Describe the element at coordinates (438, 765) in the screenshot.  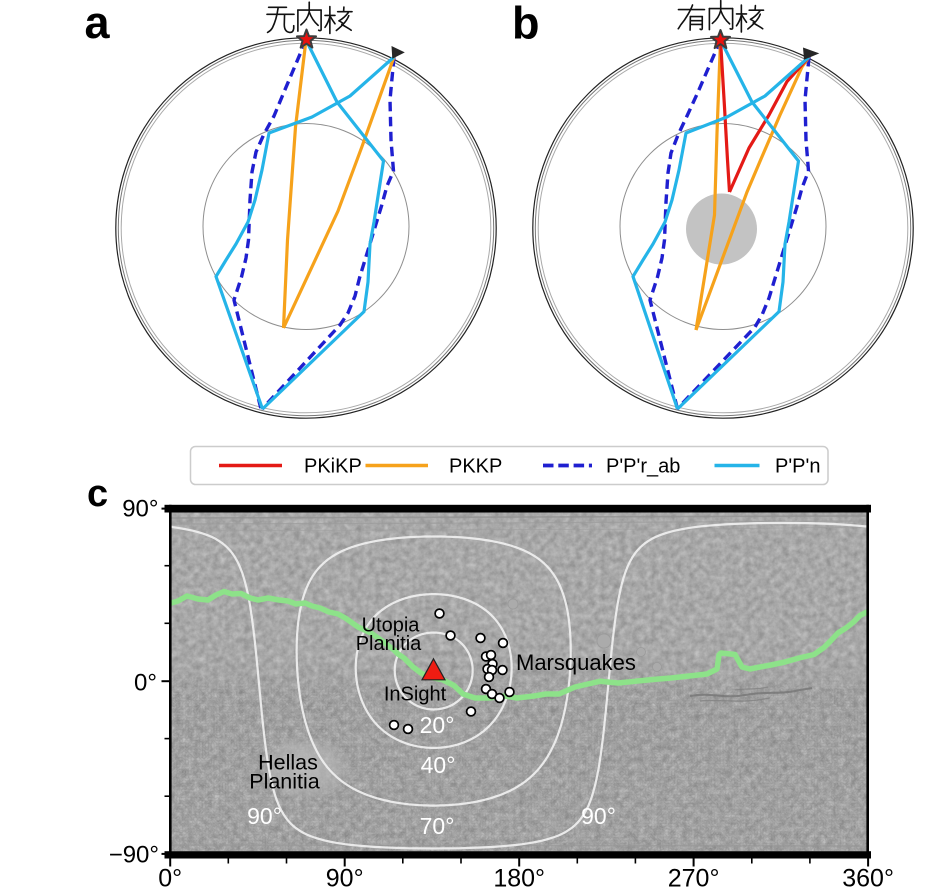
I see `svg-text: 40°` at that location.